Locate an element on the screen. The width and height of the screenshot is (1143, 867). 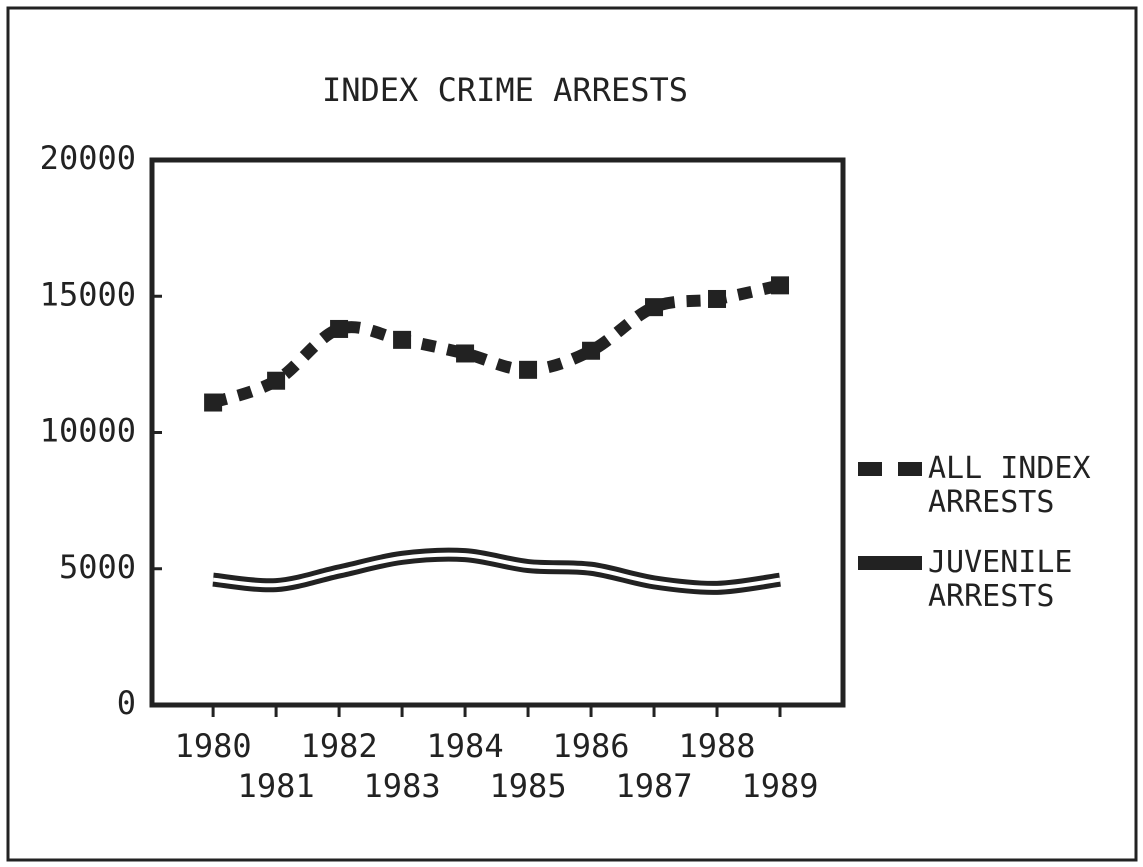
x-tick-label: 1989 is located at coordinates (779, 786).